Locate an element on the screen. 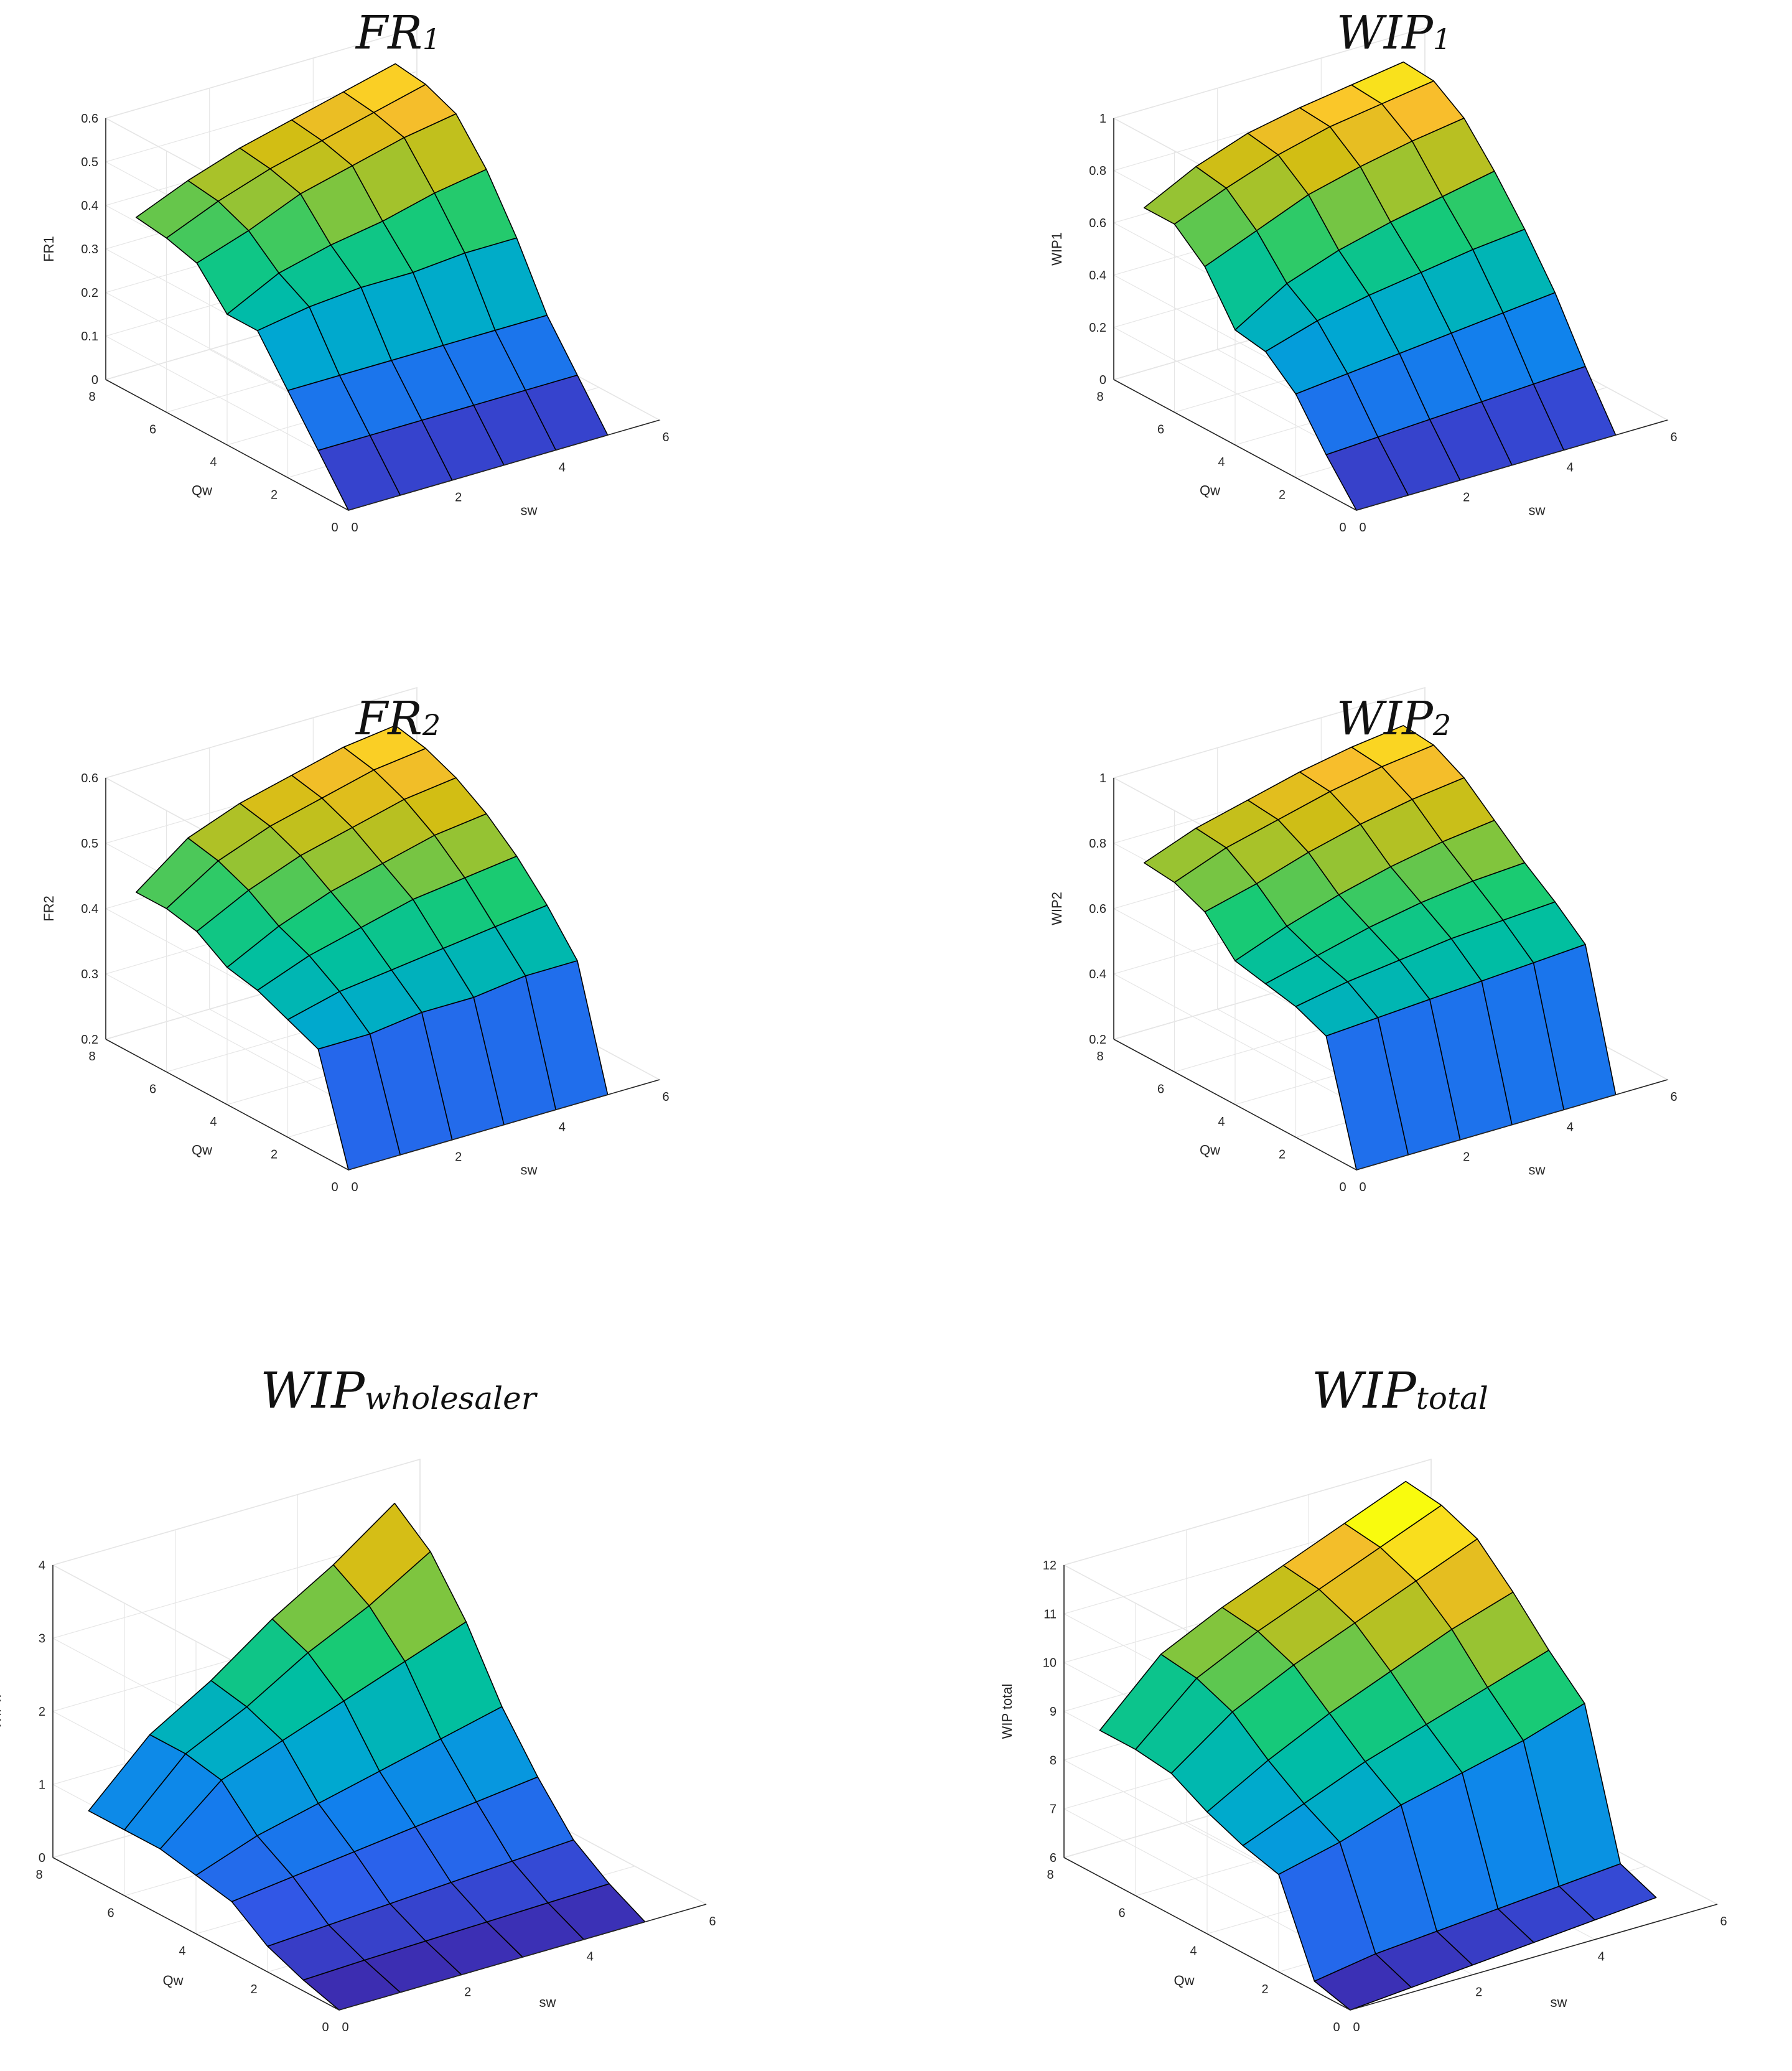  z-tick-label: 7 is located at coordinates (1053, 1810).